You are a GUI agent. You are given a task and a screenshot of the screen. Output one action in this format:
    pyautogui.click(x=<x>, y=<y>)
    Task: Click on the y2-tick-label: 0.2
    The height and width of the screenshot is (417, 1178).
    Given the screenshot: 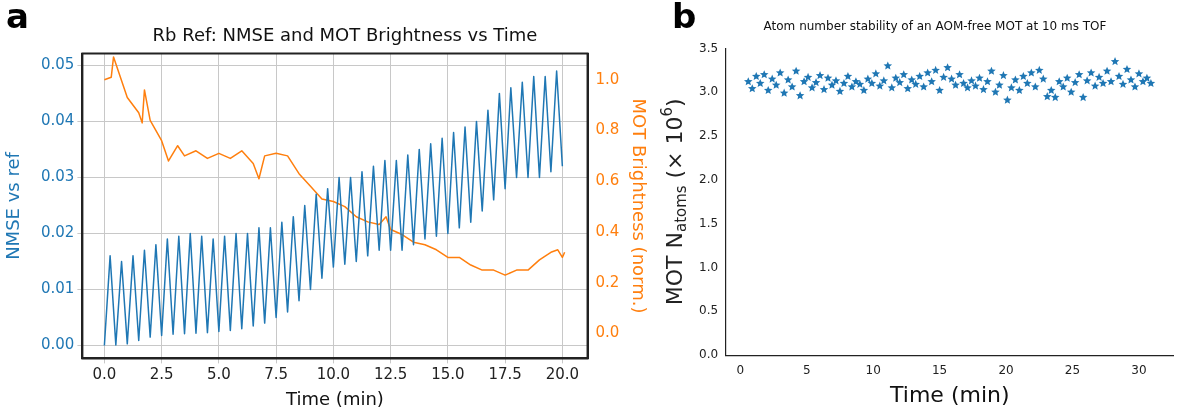 What is the action you would take?
    pyautogui.click(x=607, y=281)
    